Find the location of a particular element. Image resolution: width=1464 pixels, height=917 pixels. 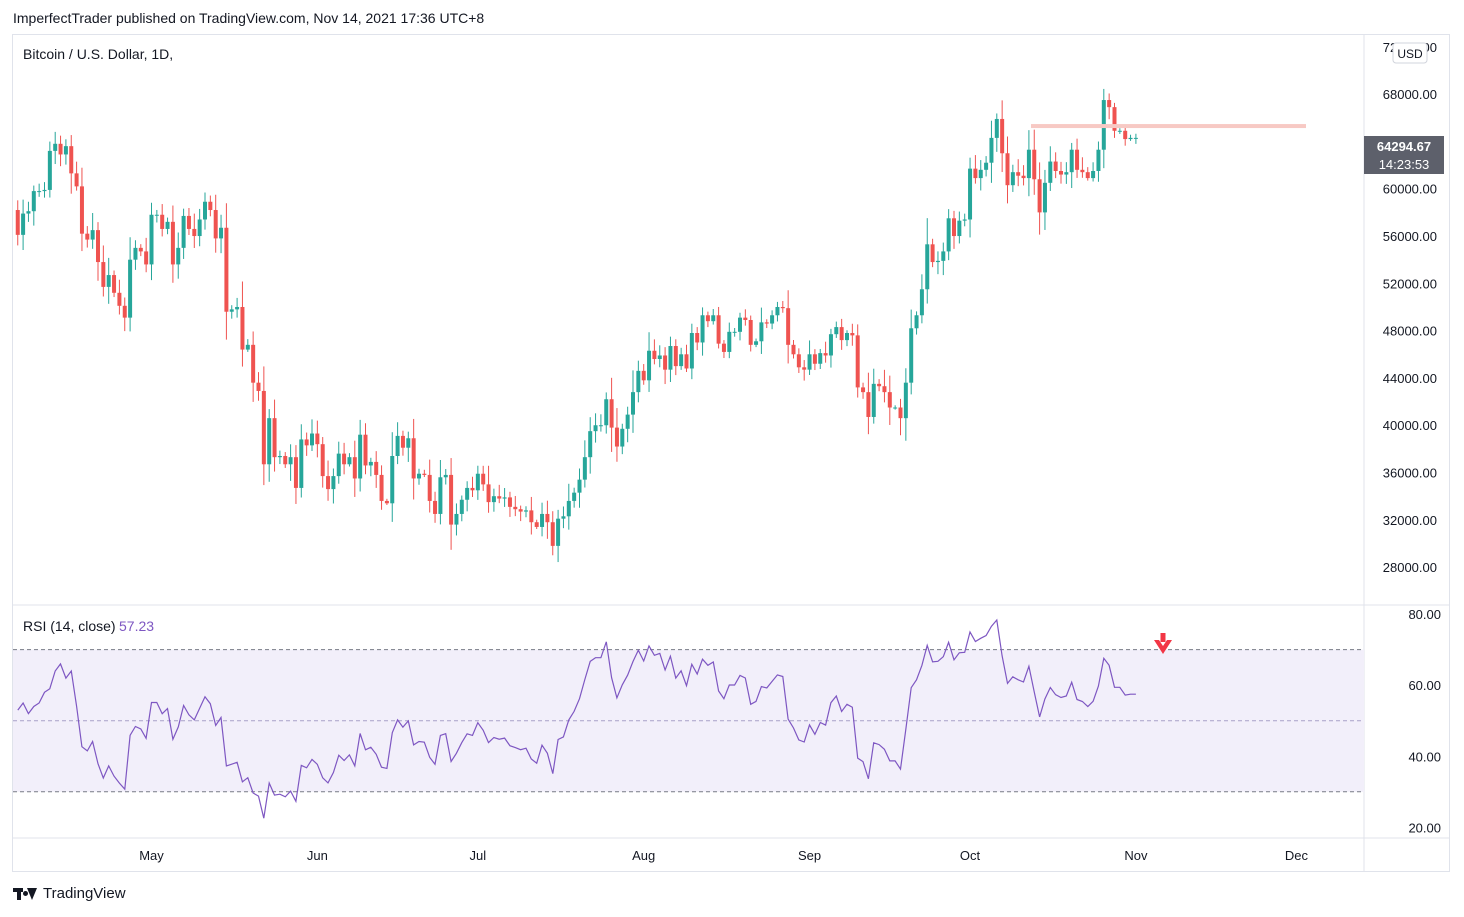

currency-label: USD is located at coordinates (1410, 54).